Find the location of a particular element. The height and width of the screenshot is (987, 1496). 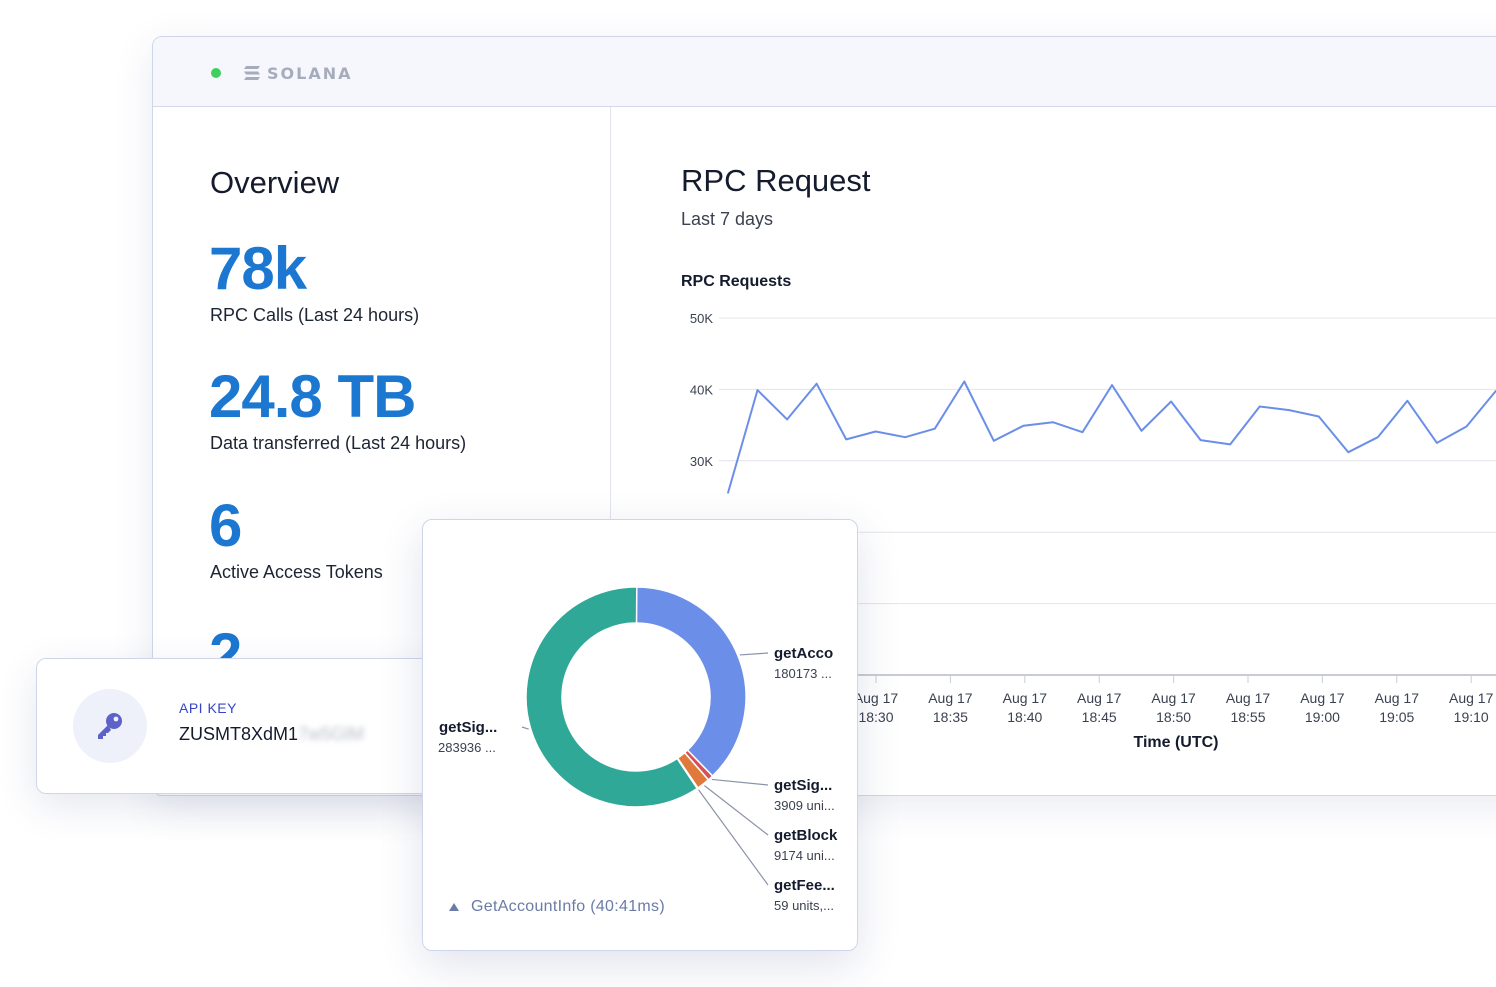

x-tick-label-time: 19:00 is located at coordinates (1322, 717).